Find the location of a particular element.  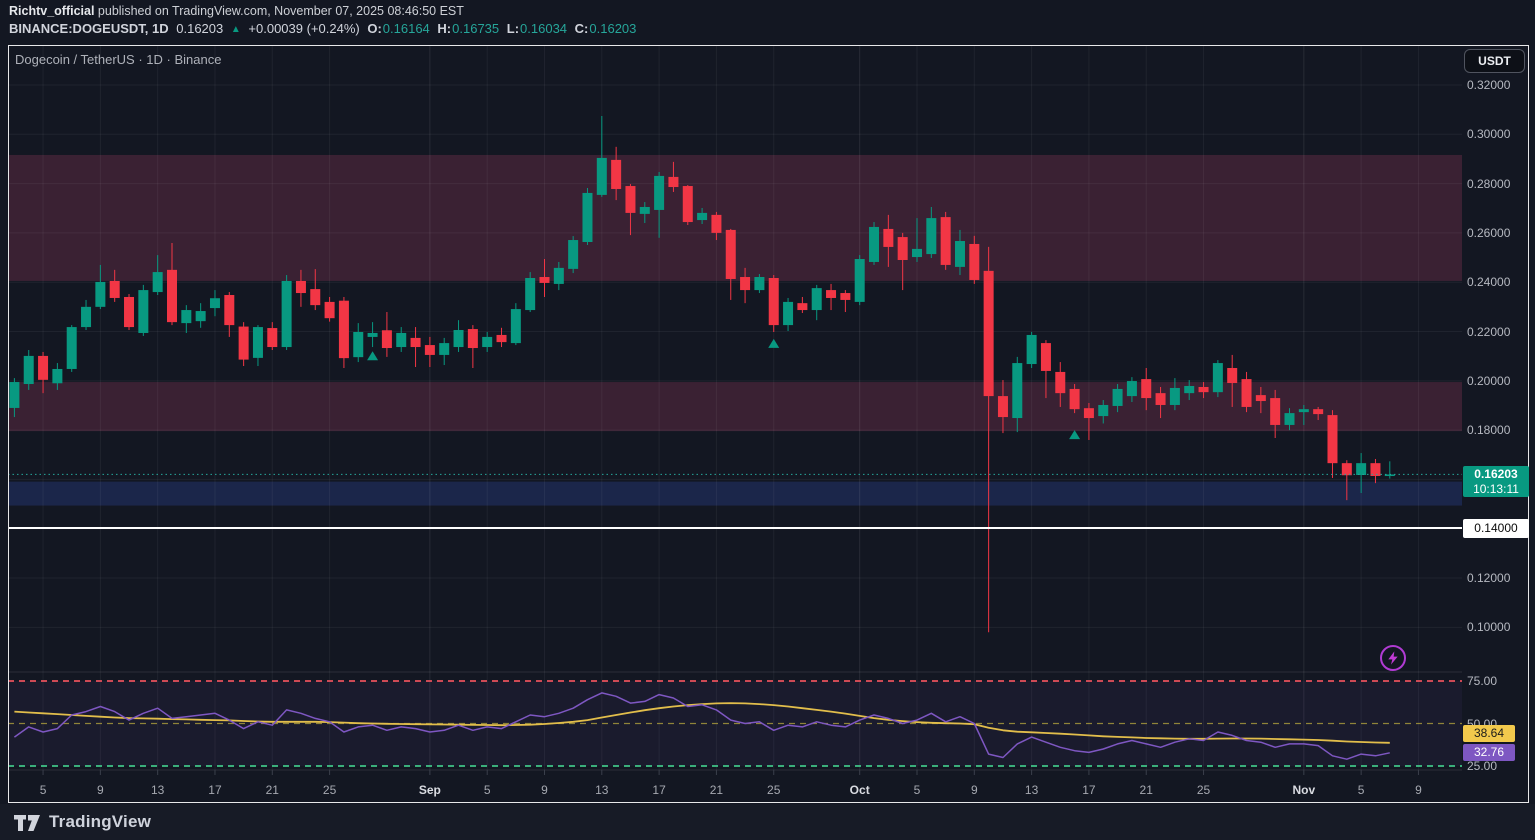

low-value: 0.16034 is located at coordinates (544, 28).